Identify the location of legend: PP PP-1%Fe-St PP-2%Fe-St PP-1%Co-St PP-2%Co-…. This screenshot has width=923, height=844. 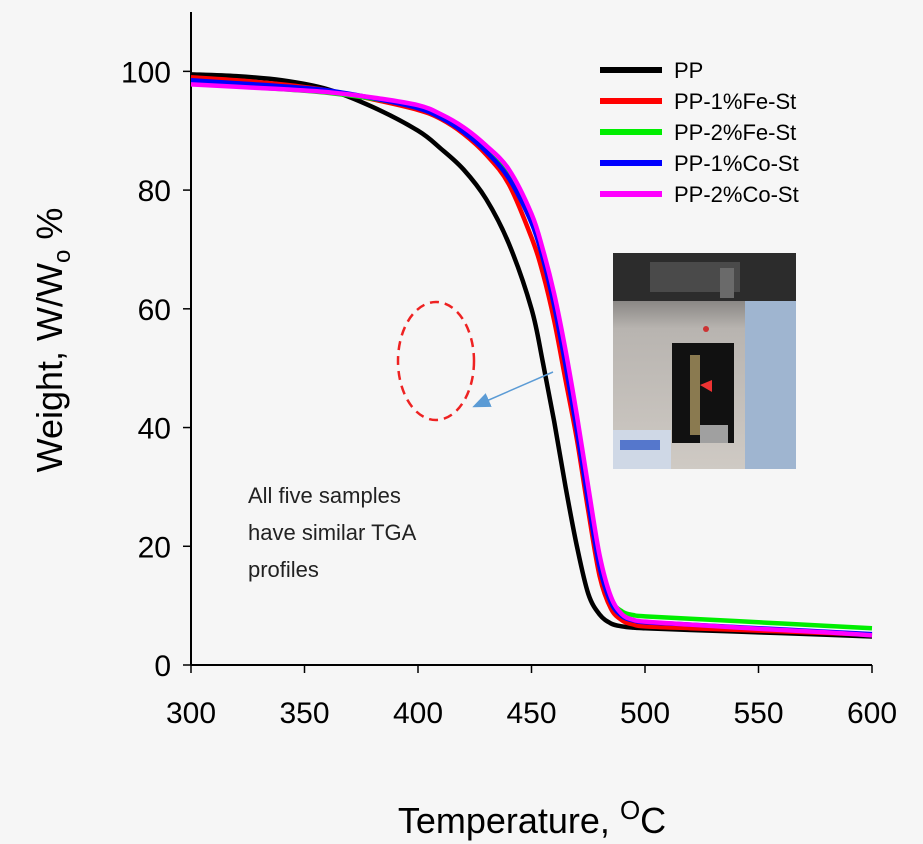
(699, 132).